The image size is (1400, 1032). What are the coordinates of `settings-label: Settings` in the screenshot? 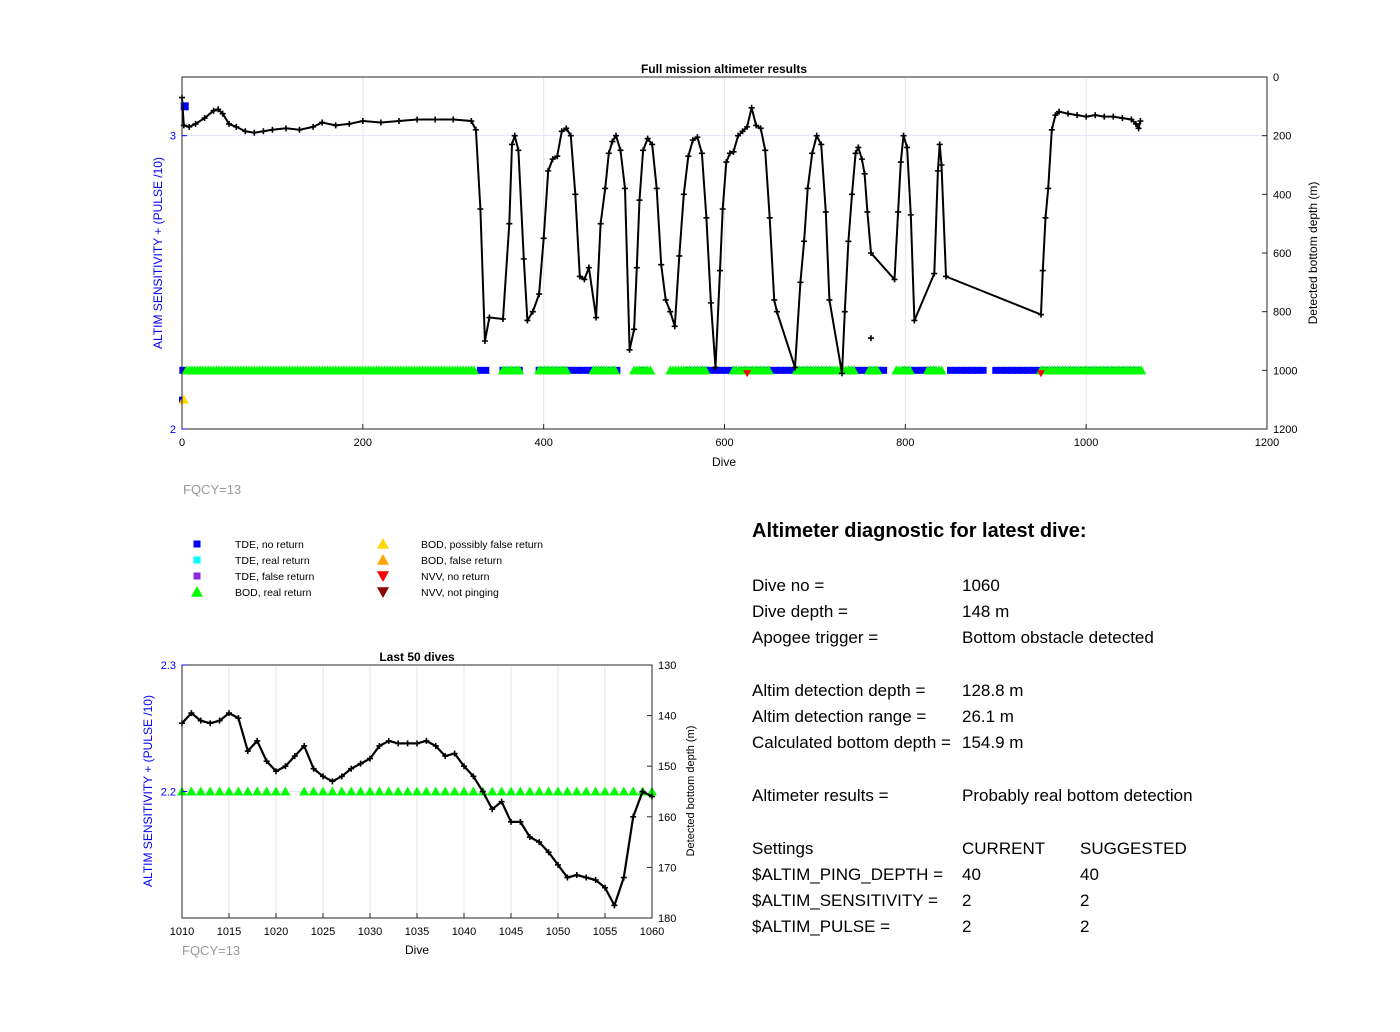 It's located at (783, 848).